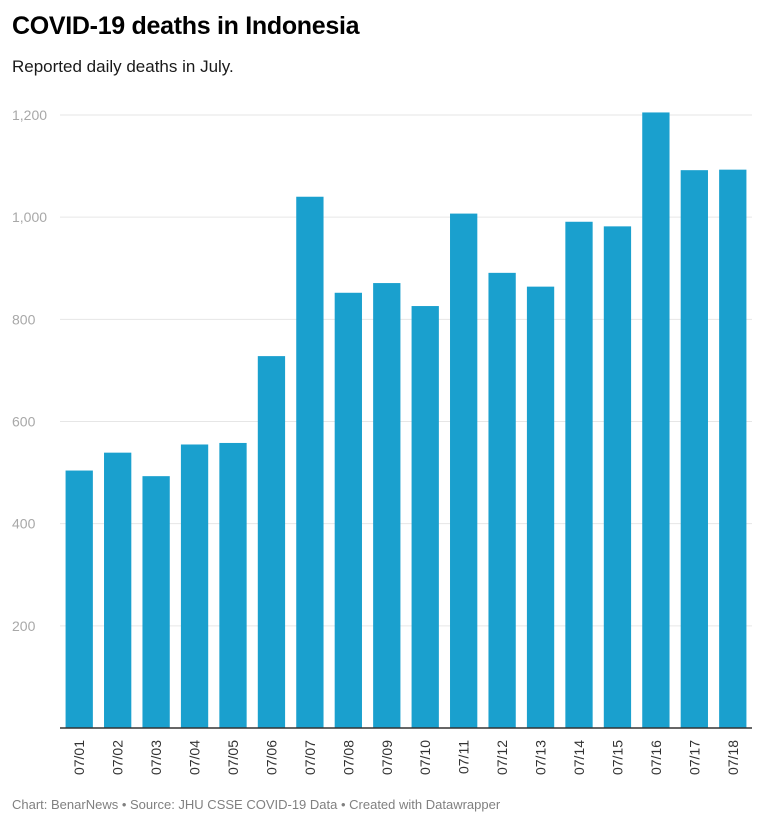 This screenshot has height=829, width=768. I want to click on x-tick-label: 07/10, so click(425, 757).